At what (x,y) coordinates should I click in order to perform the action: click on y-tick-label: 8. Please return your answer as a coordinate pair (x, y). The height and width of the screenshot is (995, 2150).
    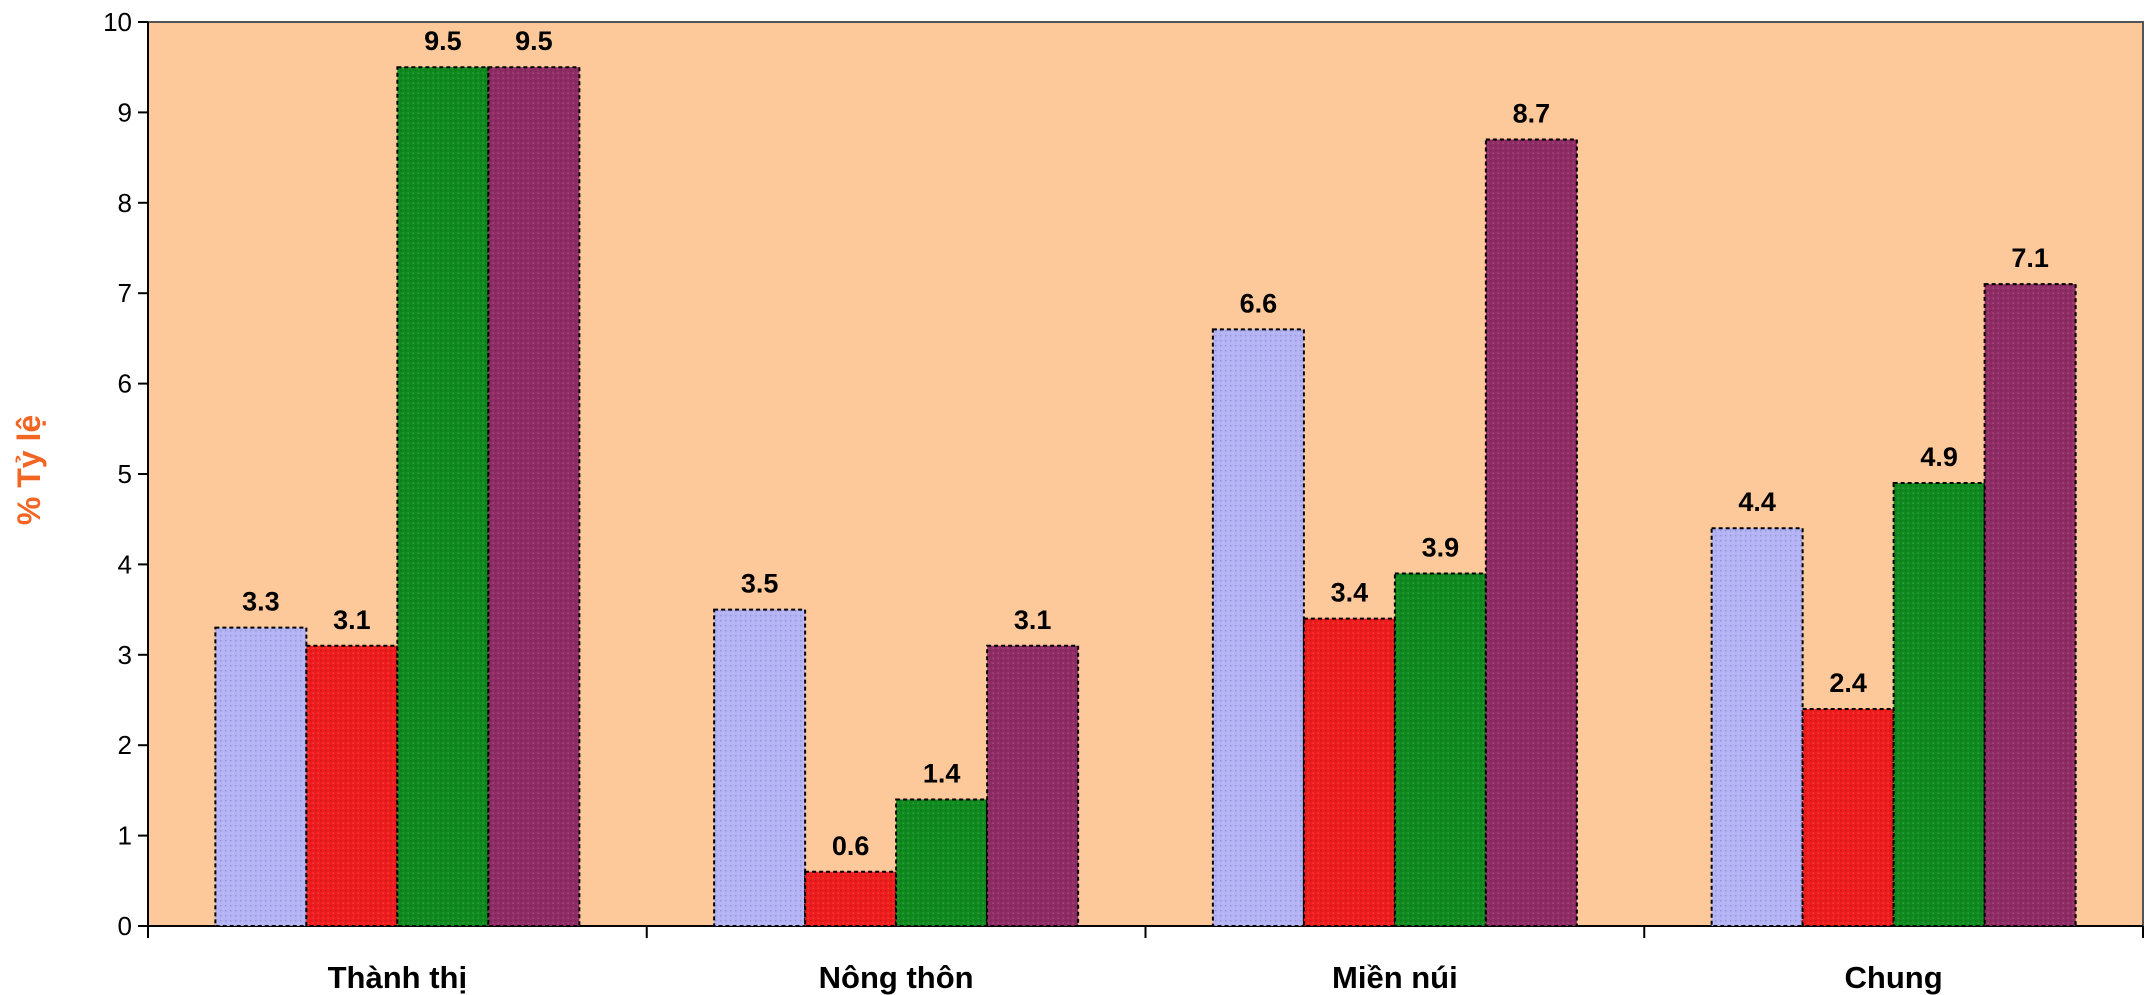
    Looking at the image, I should click on (125, 203).